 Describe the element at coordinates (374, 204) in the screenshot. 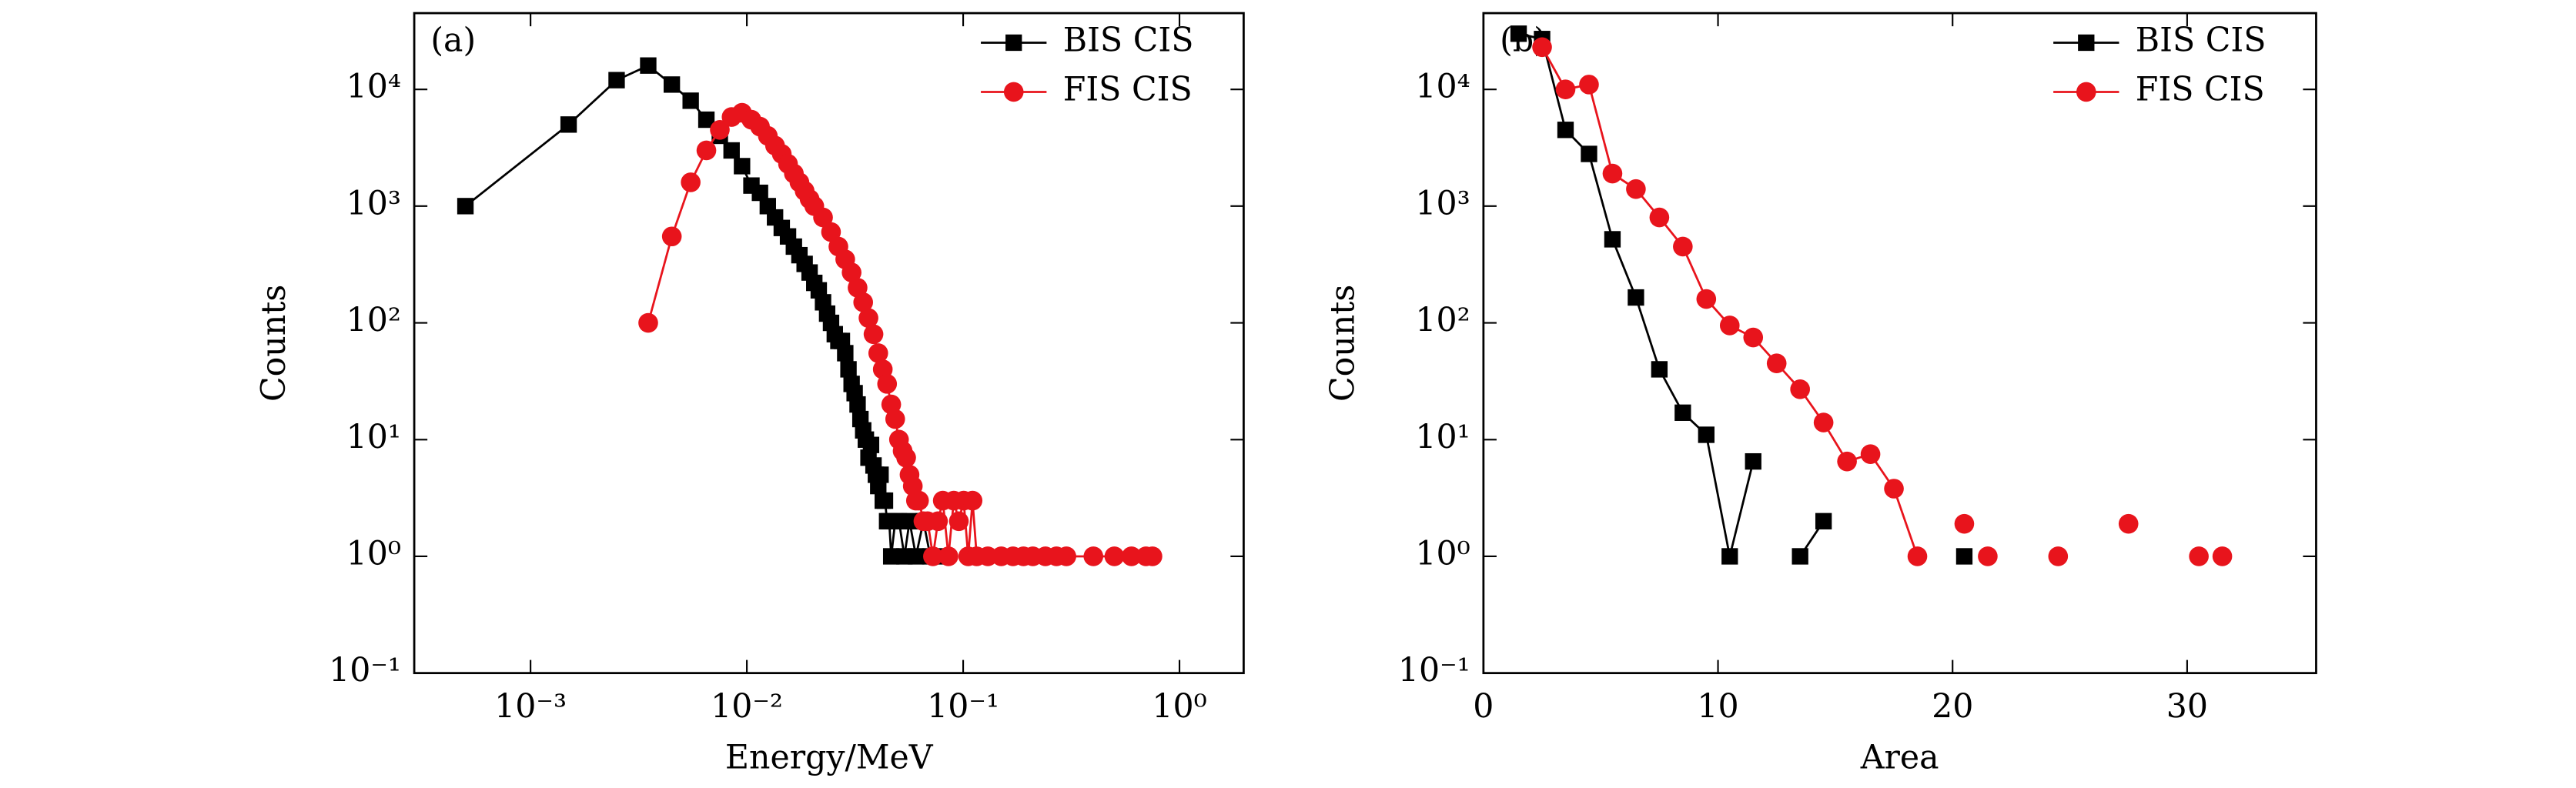

I see `y-tick-label: 10³` at that location.